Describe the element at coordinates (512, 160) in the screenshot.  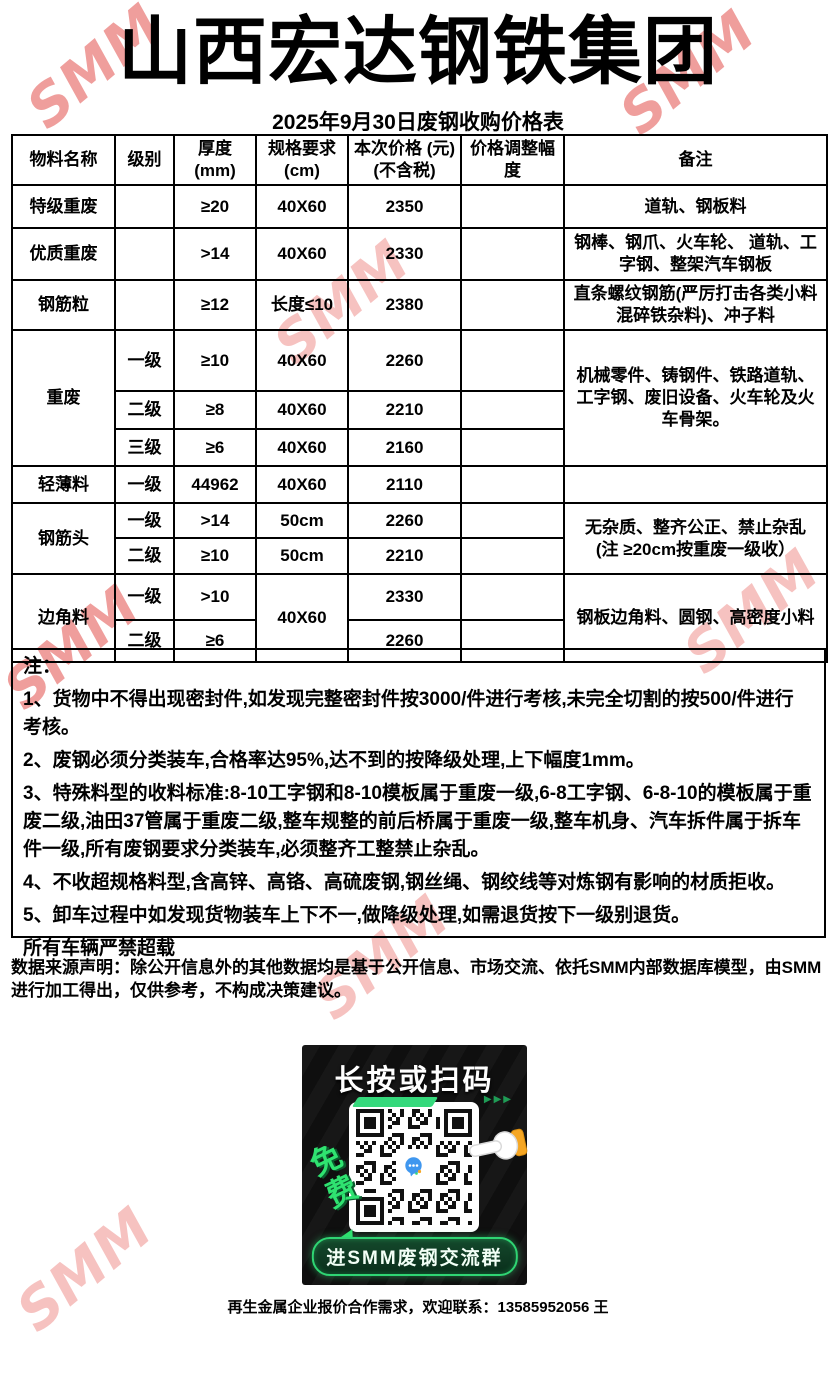
I see `col-header-adjust: 价格调整幅度` at that location.